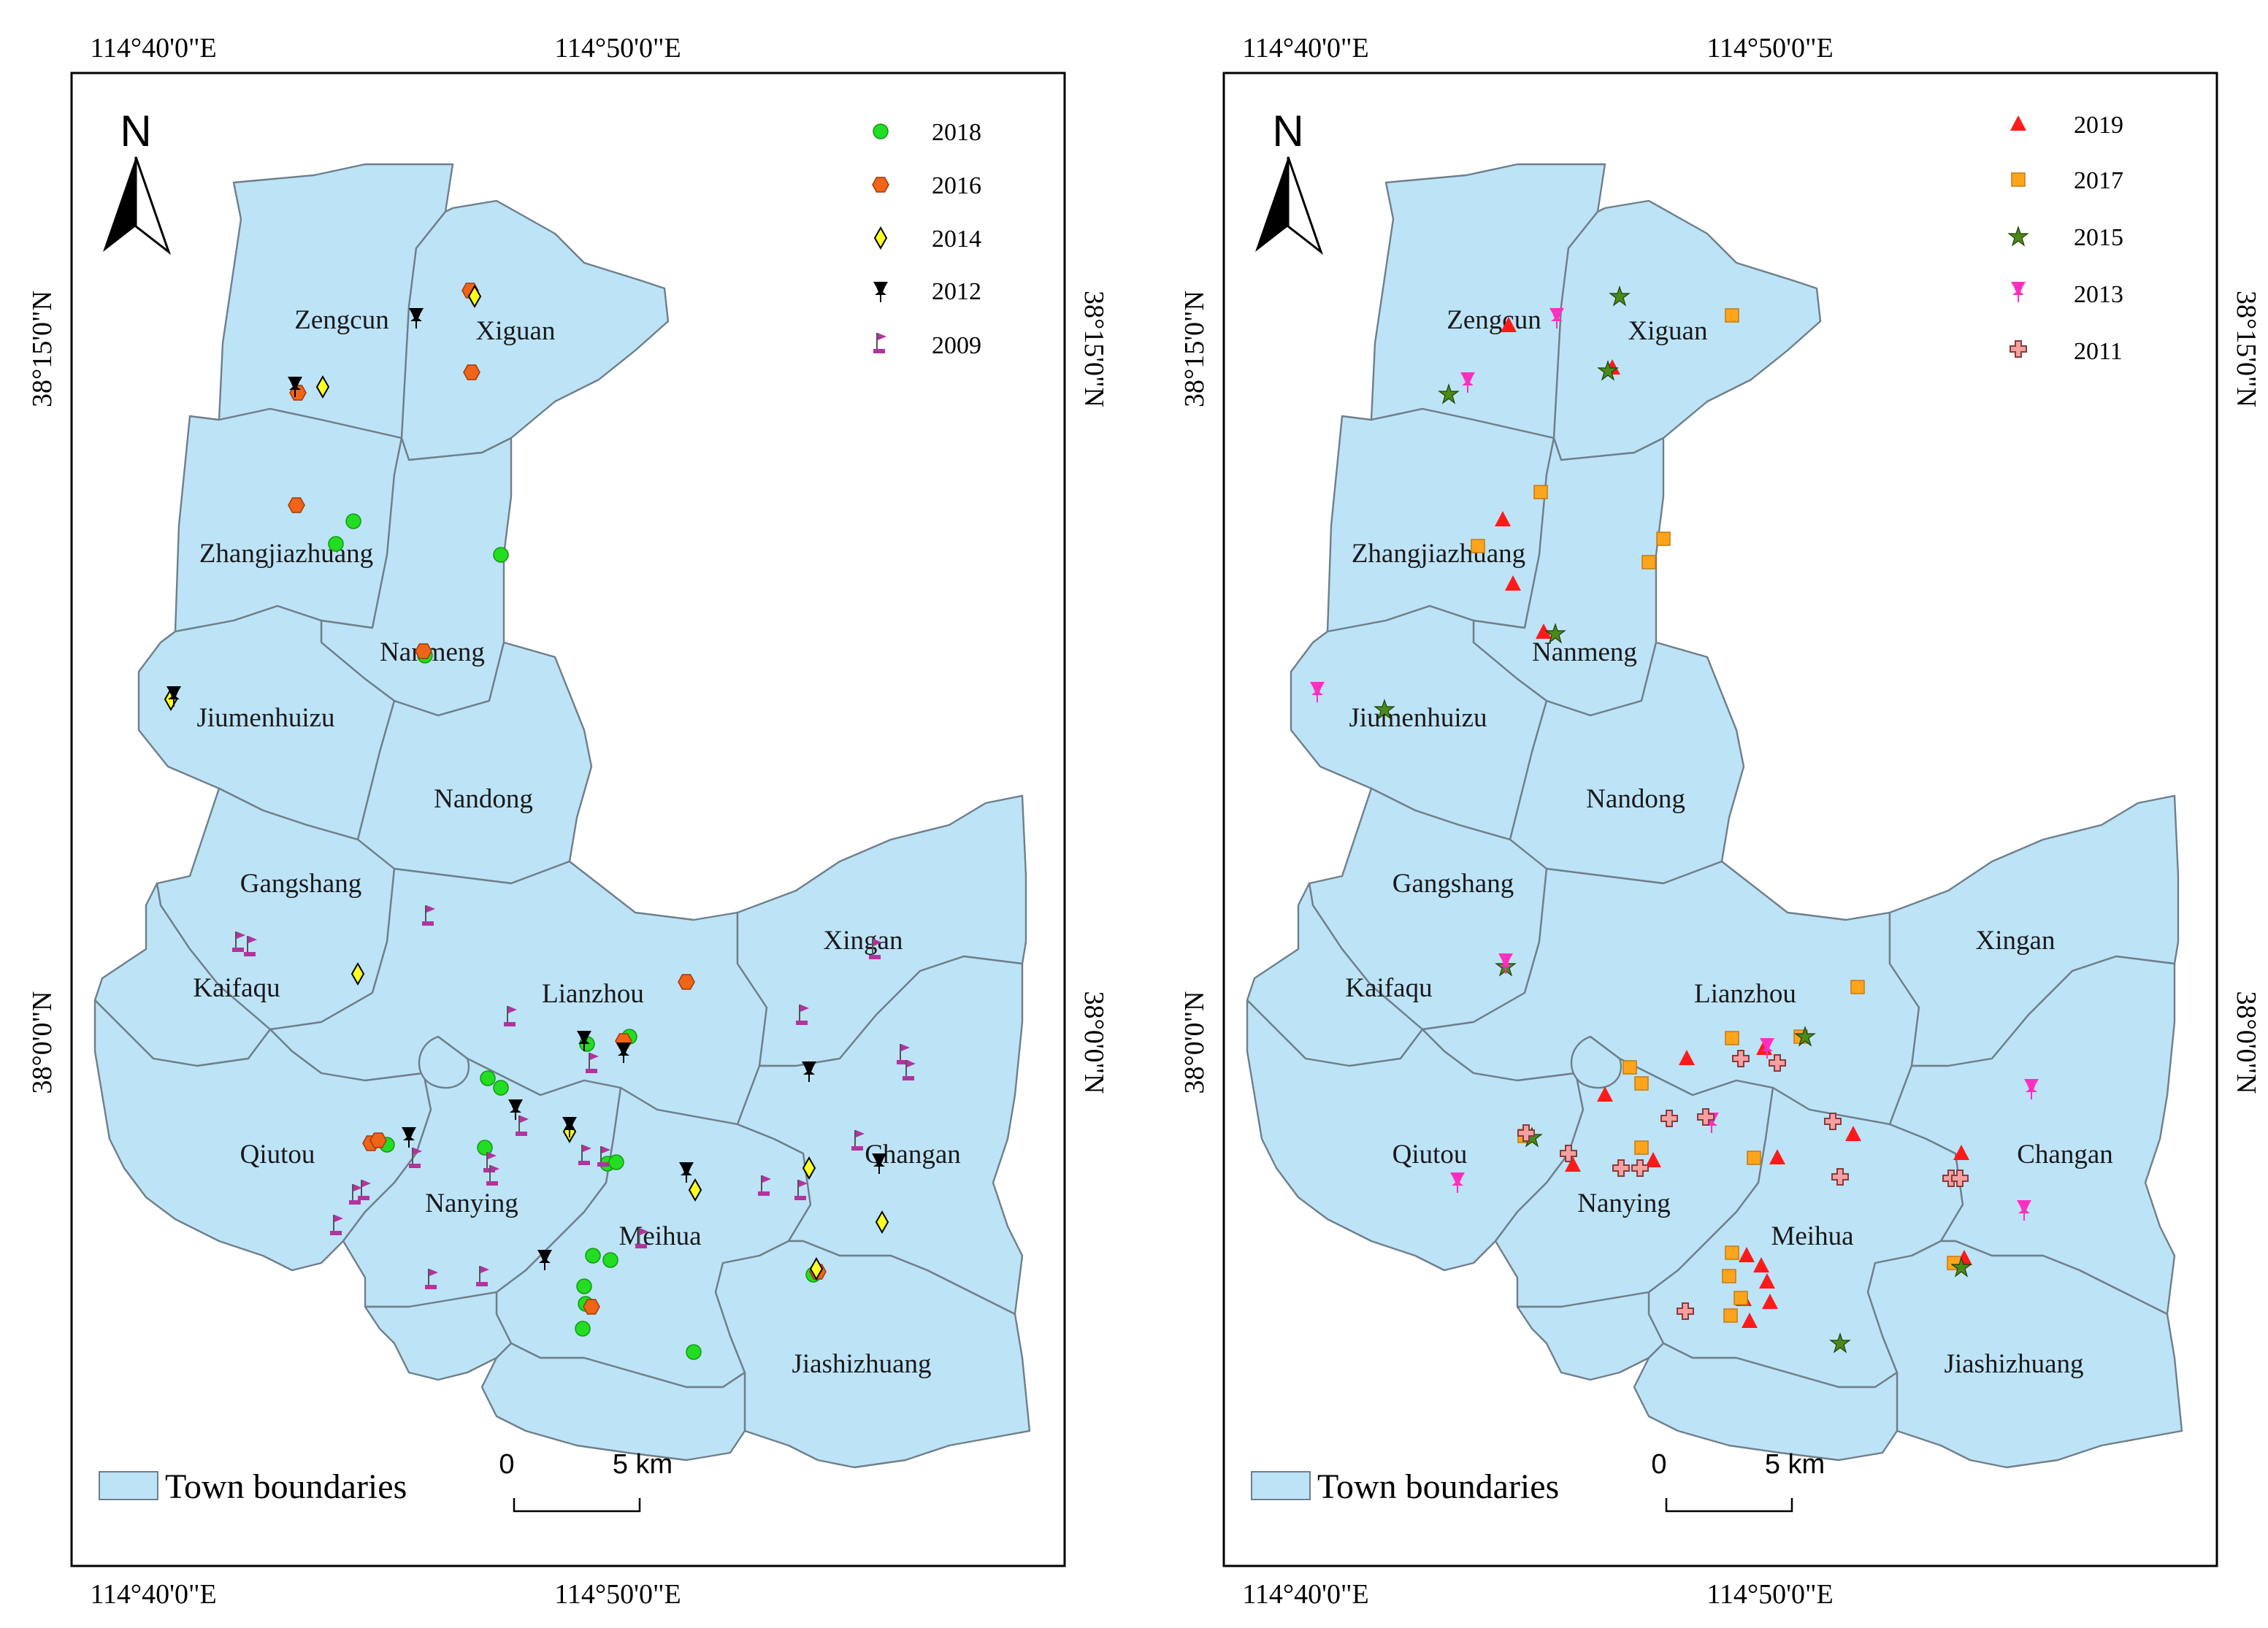  What do you see at coordinates (2016, 941) in the screenshot?
I see `town-label: Xingan` at bounding box center [2016, 941].